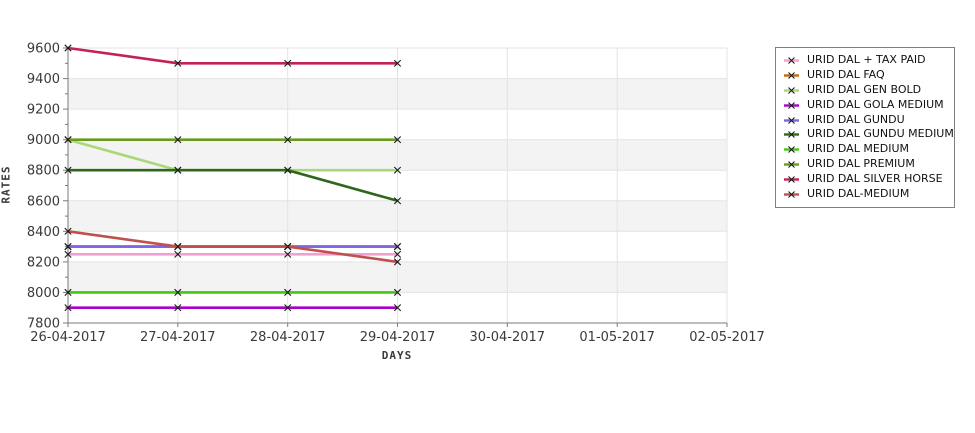  I want to click on svg-text: 28-04-2017, so click(288, 337).